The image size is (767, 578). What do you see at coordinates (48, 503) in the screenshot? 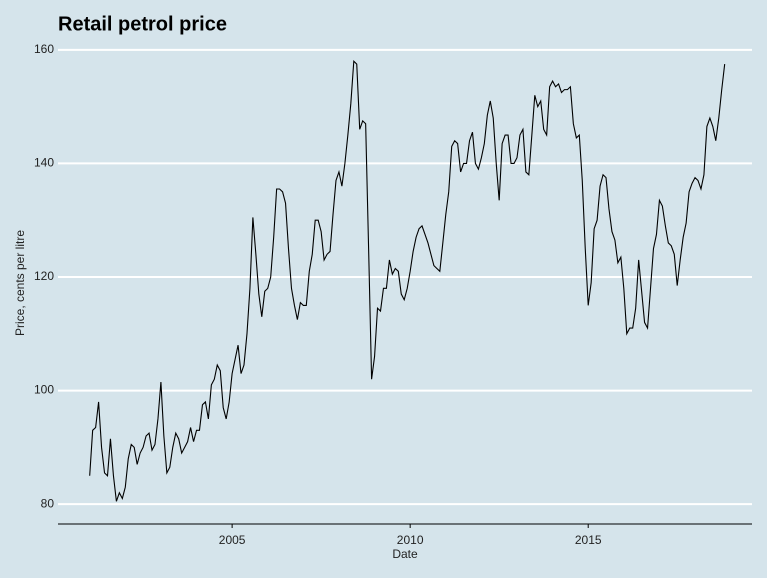
I see `y-tick-label: 80` at bounding box center [48, 503].